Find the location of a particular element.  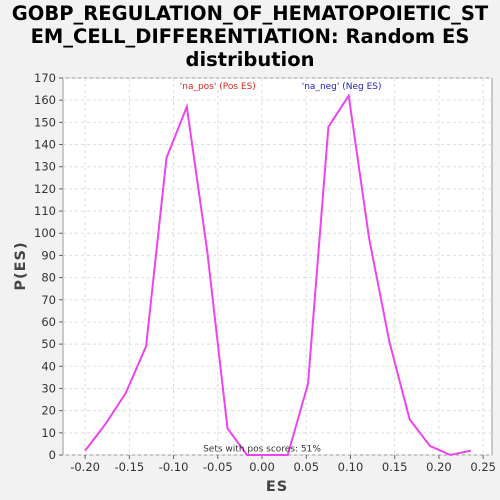

x-tick-label: 0.00 is located at coordinates (262, 467).